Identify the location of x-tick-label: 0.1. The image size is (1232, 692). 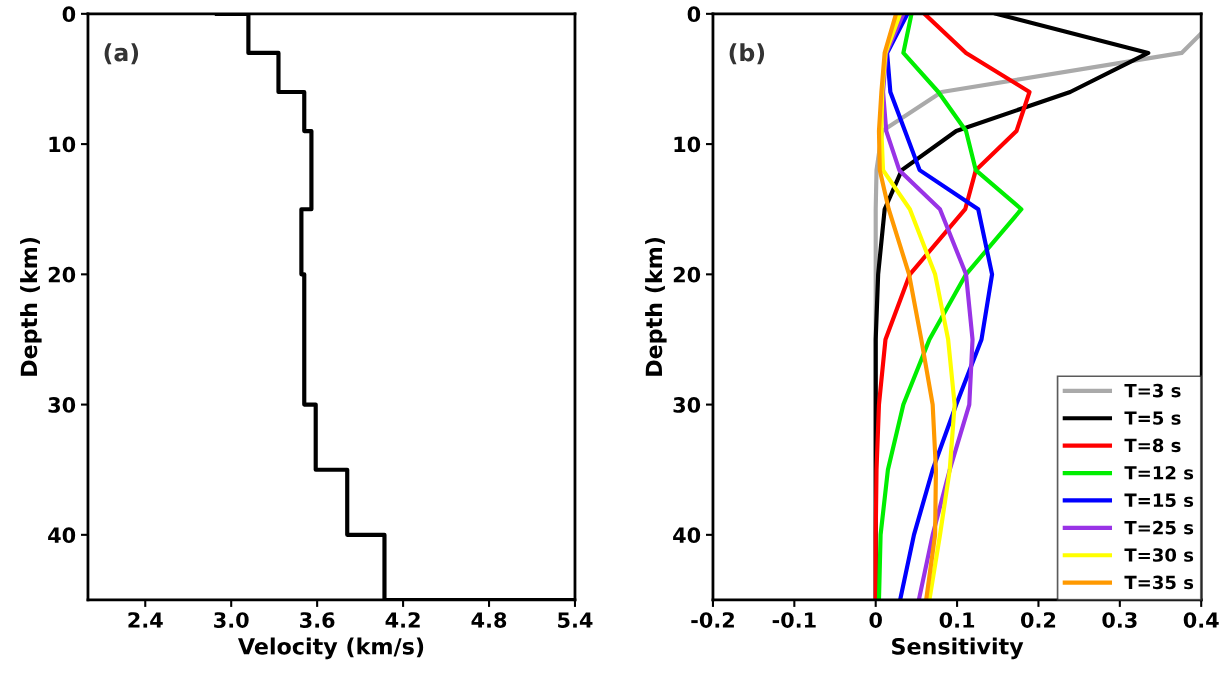
(957, 620).